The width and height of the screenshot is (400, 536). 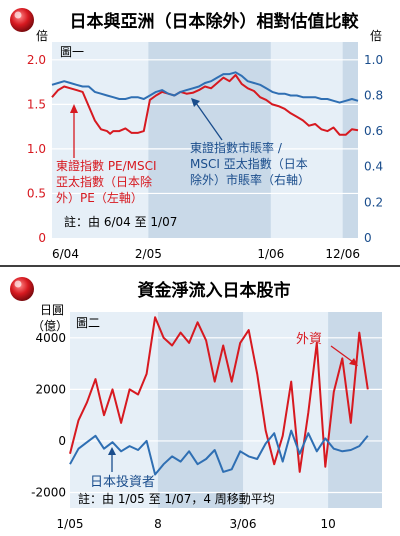 I want to click on chart1-red-pointer-arrow-icon, so click(x=74, y=108).